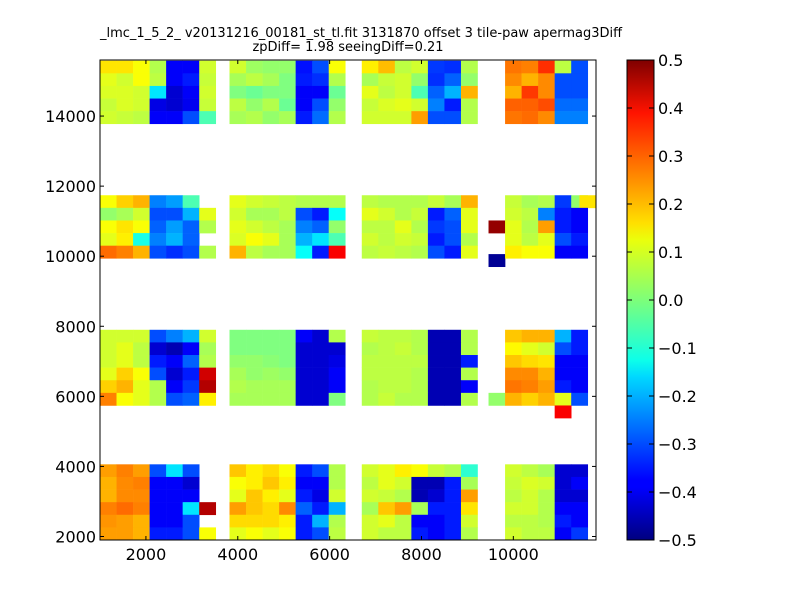 Image resolution: width=800 pixels, height=600 pixels. I want to click on x-tick-label: 10000, so click(513, 554).